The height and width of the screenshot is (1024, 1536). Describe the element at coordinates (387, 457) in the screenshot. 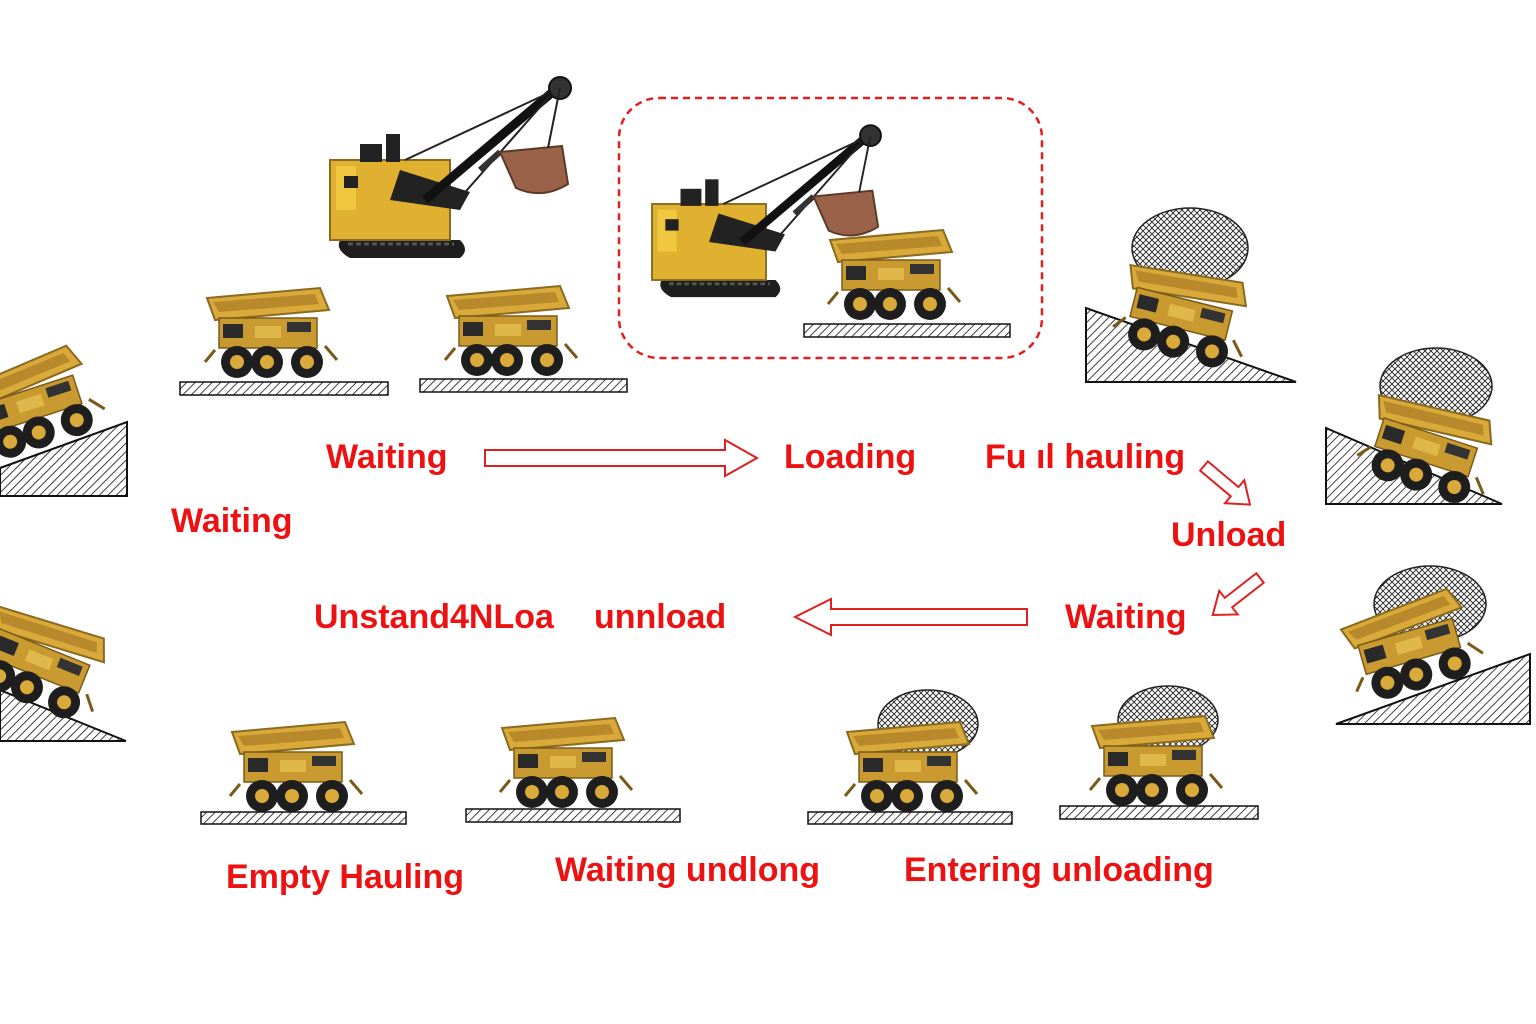

I see `label-waiting-top: Waiting` at that location.